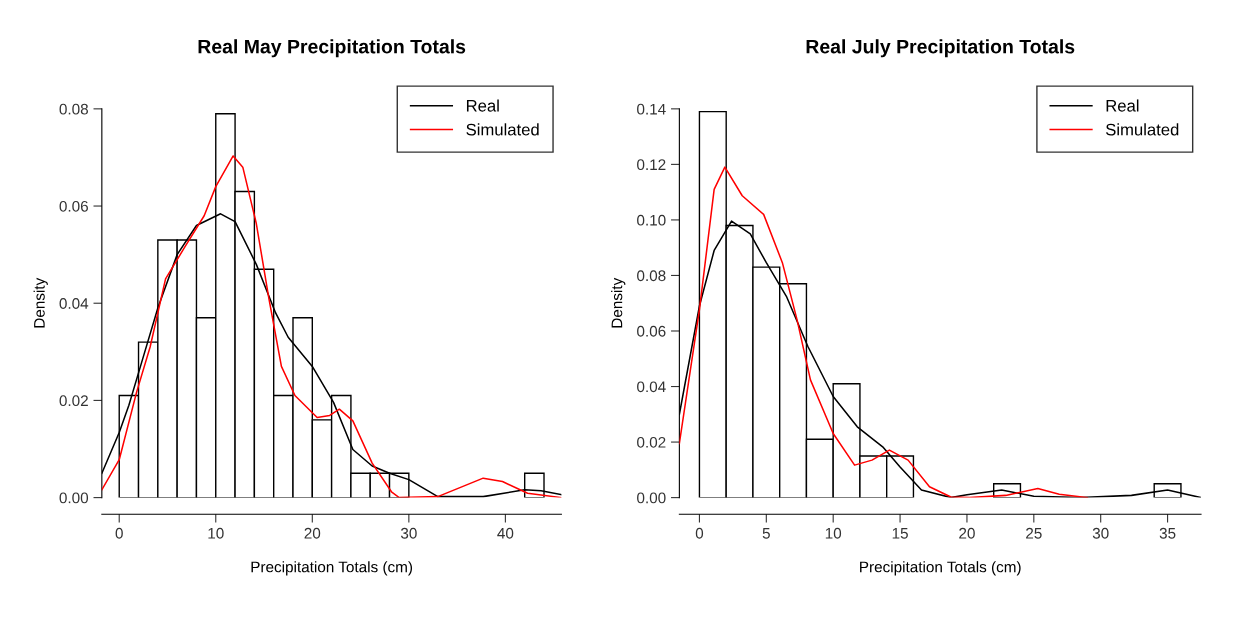  Describe the element at coordinates (900, 533) in the screenshot. I see `x-tick-label: 15` at that location.